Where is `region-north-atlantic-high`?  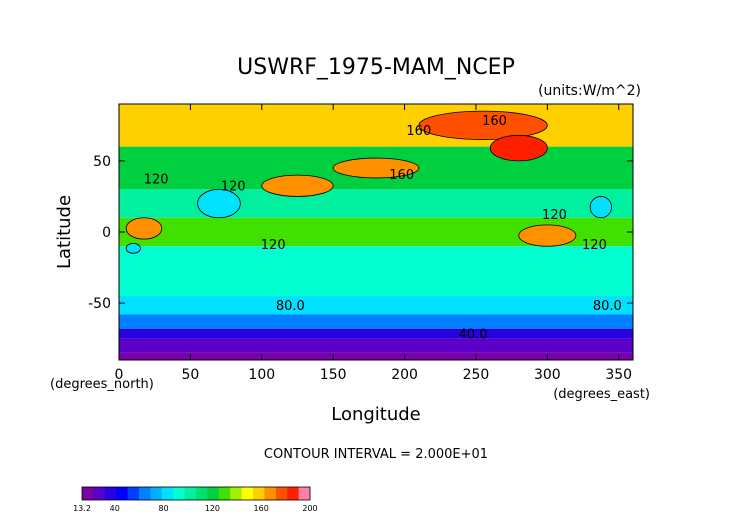 region-north-atlantic-high is located at coordinates (518, 148).